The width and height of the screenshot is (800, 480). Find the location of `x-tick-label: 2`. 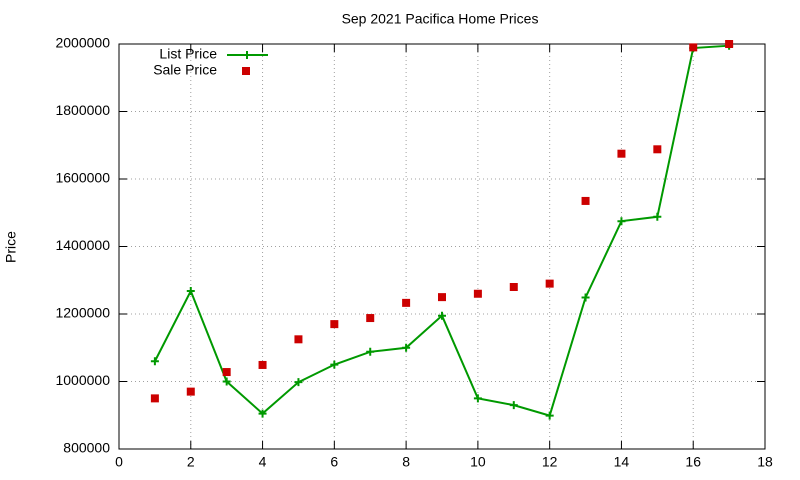

x-tick-label: 2 is located at coordinates (191, 462).